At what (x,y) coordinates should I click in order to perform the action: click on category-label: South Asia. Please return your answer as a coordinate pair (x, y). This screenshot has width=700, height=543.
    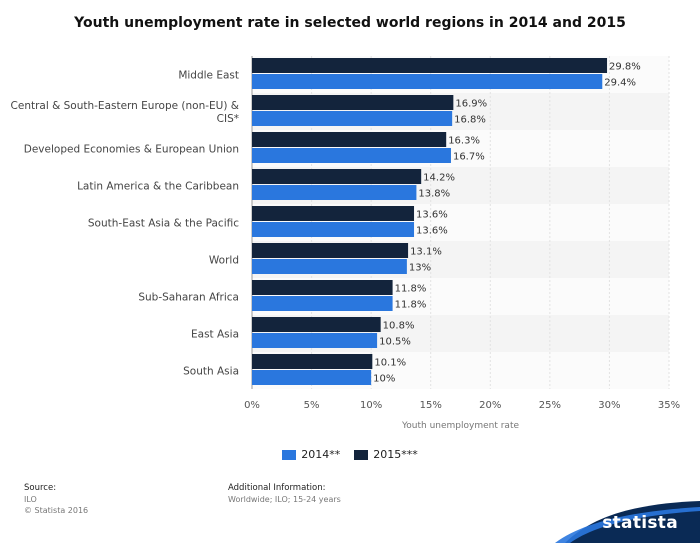
    Looking at the image, I should click on (211, 372).